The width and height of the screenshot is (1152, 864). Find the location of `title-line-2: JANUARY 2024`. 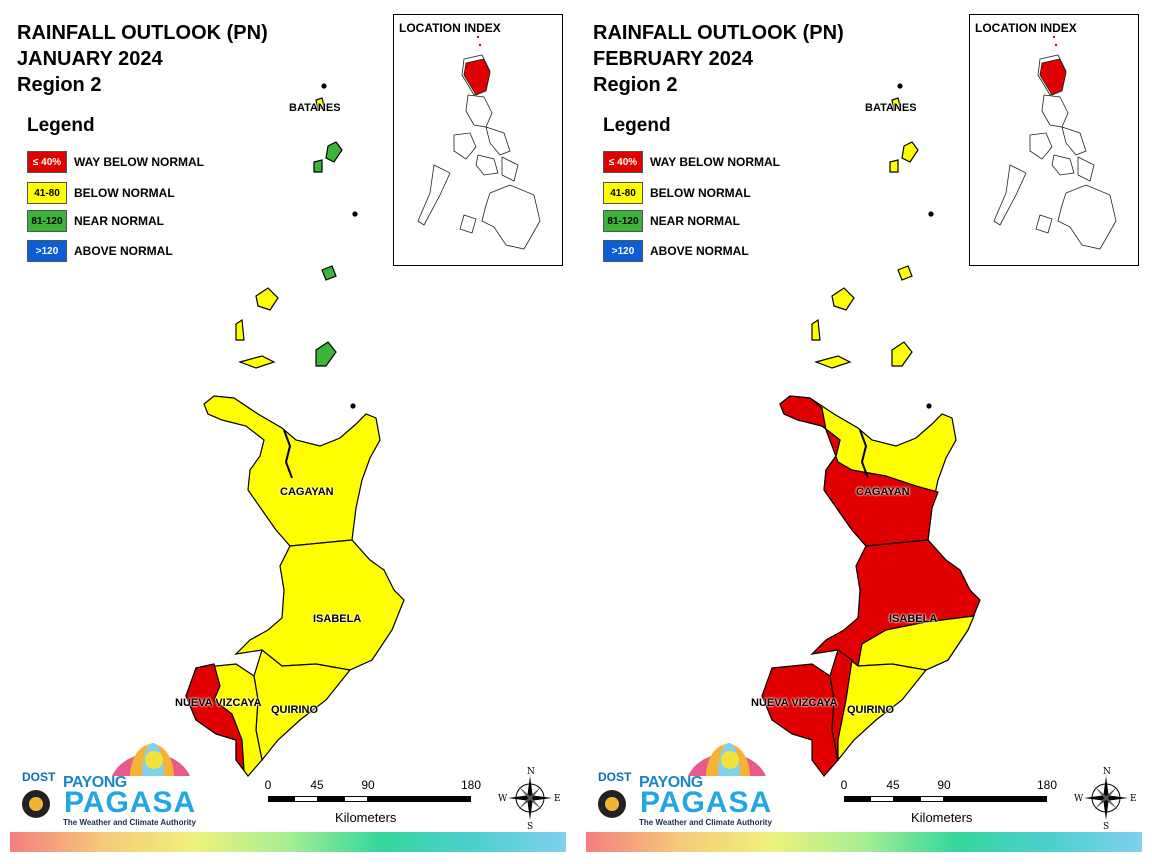

title-line-2: JANUARY 2024 is located at coordinates (90, 59).